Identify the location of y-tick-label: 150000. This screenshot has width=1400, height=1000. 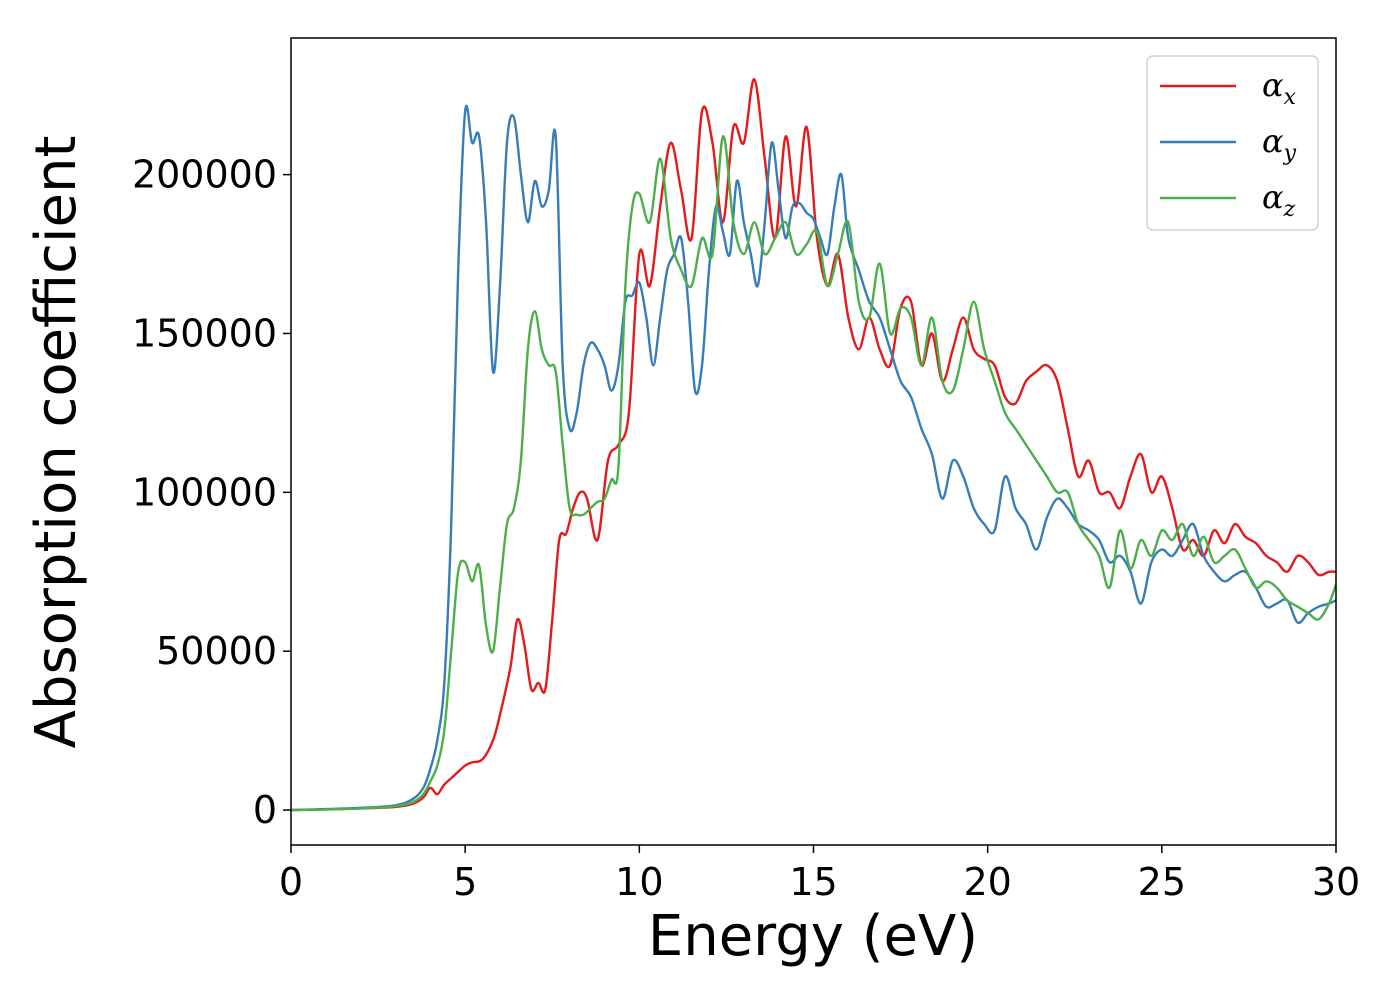
(204, 333).